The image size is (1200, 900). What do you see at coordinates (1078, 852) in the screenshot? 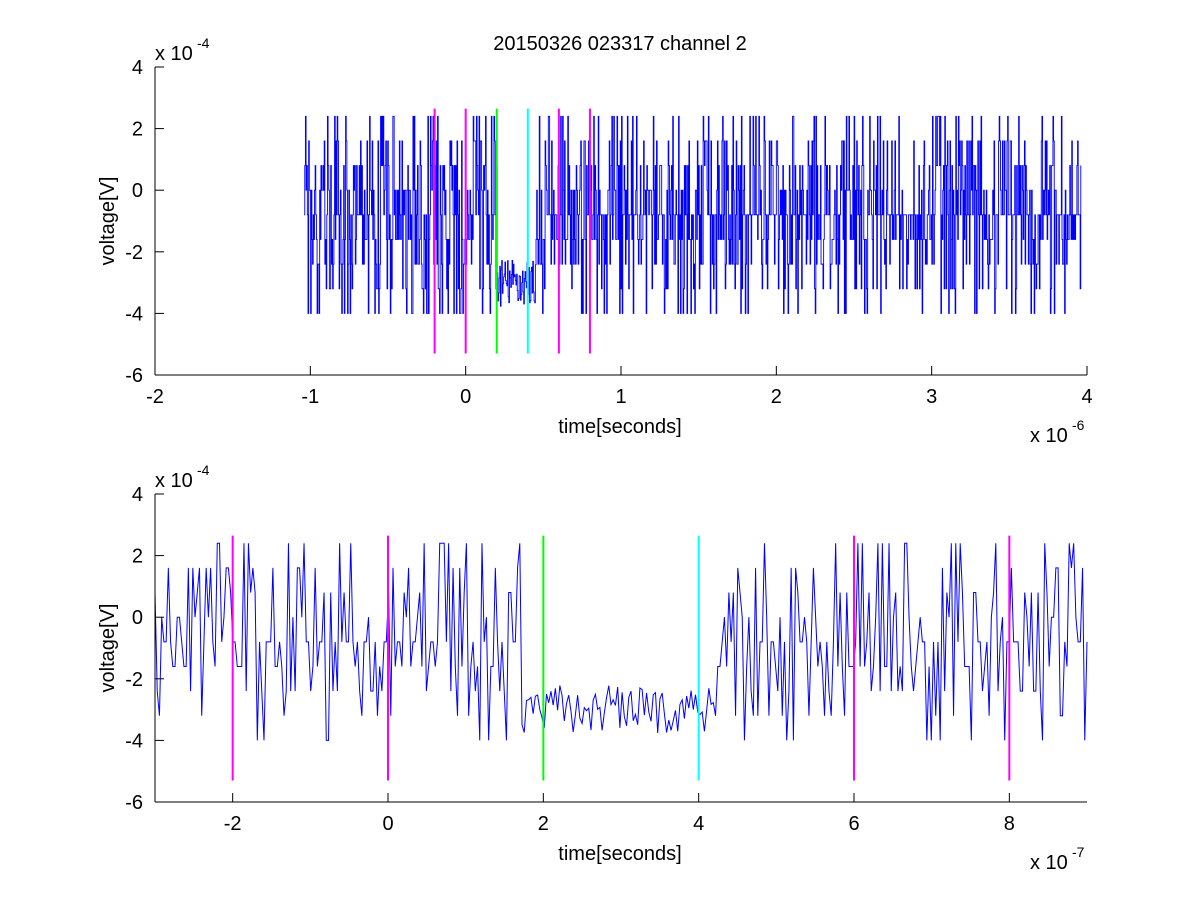
I see `bottom-x-exponent-power: -7` at bounding box center [1078, 852].